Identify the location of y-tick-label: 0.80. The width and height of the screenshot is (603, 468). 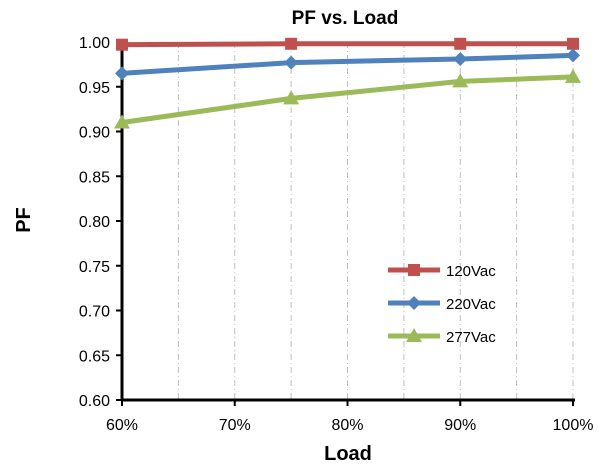
(94, 222).